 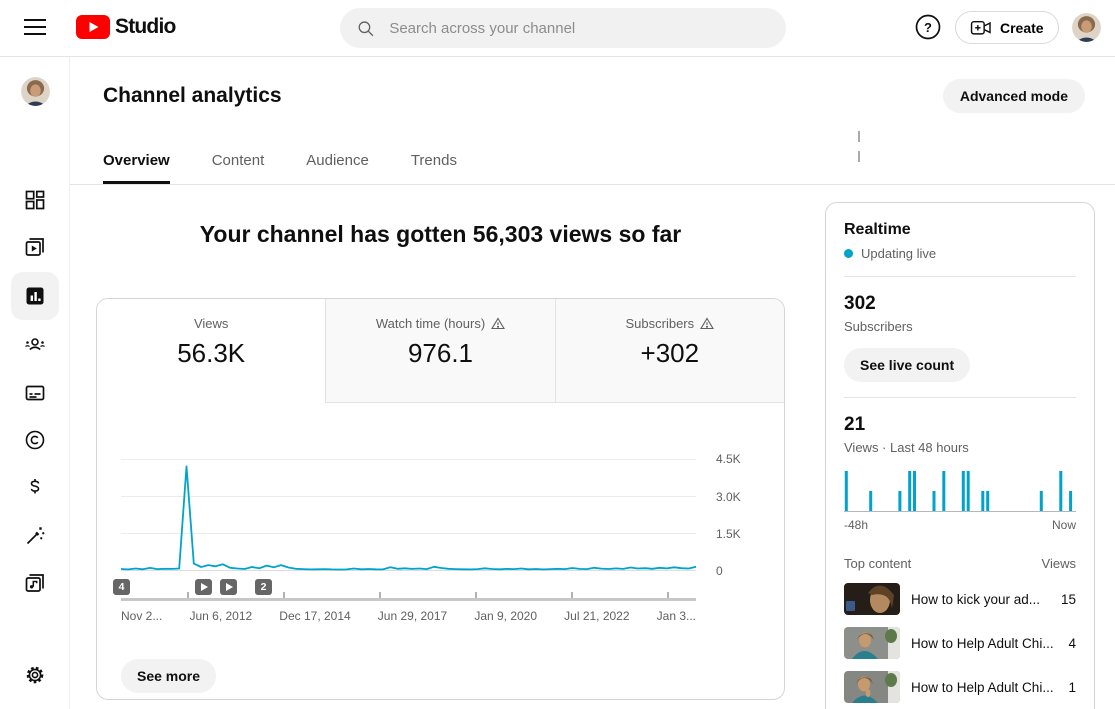 What do you see at coordinates (907, 365) in the screenshot?
I see `see-live-count-button: See live count` at bounding box center [907, 365].